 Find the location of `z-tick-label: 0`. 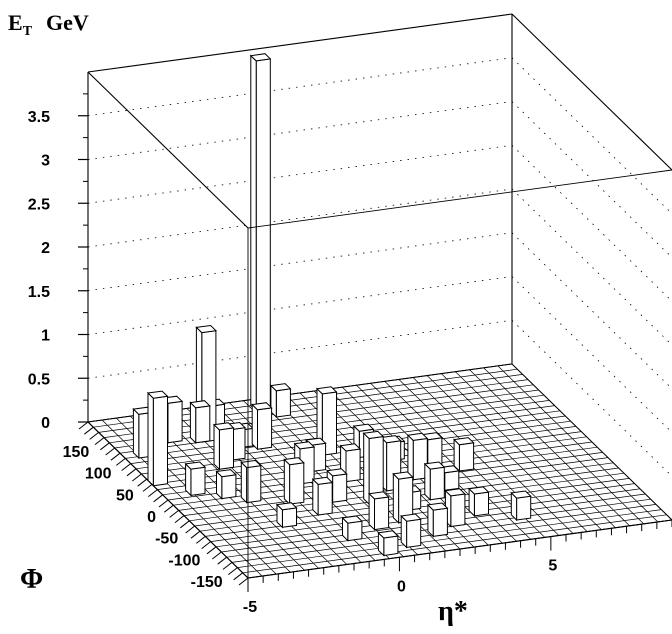

z-tick-label: 0 is located at coordinates (45, 423).